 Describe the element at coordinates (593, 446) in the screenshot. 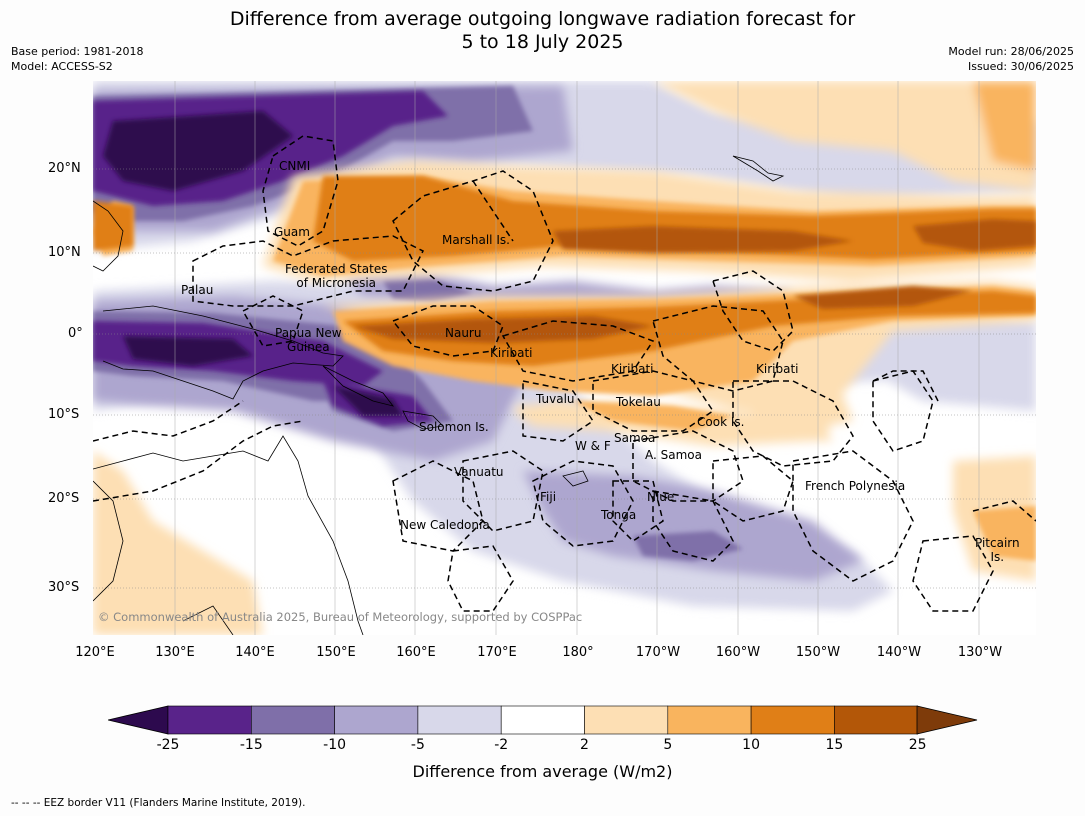

I see `label-wallis-futuna: W & F` at that location.